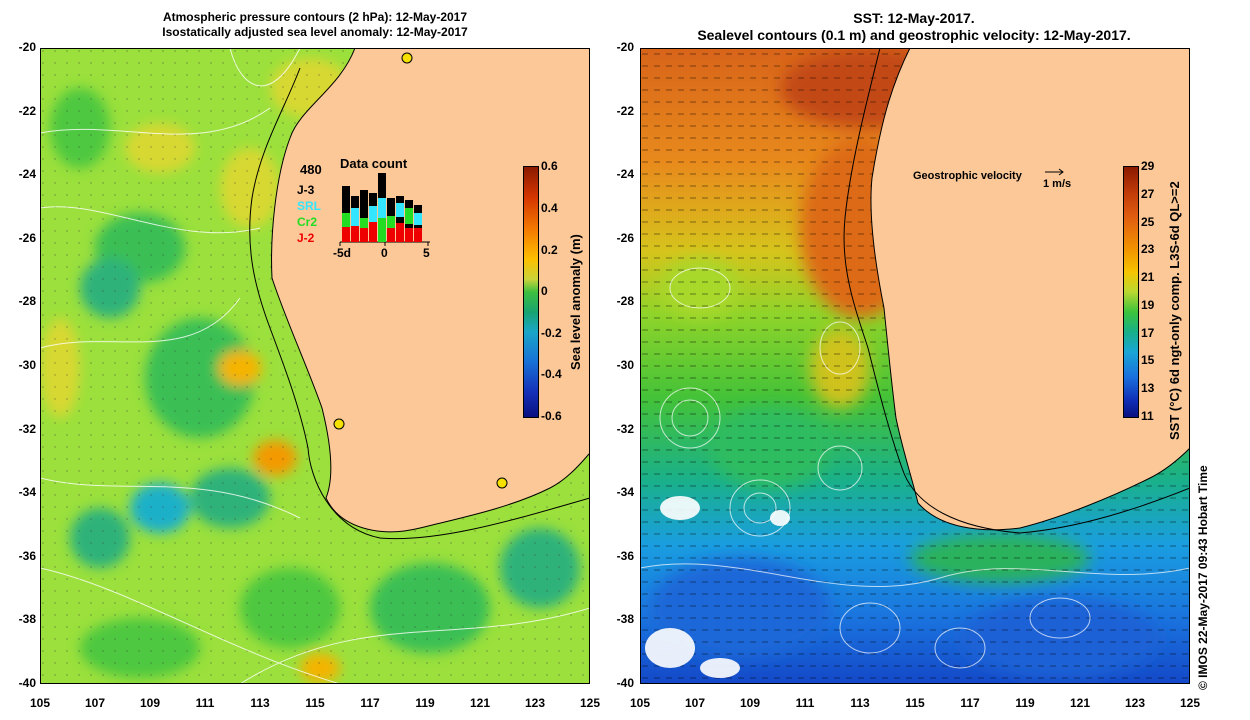 This screenshot has width=1250, height=720. I want to click on sst-tick: 25, so click(1148, 222).